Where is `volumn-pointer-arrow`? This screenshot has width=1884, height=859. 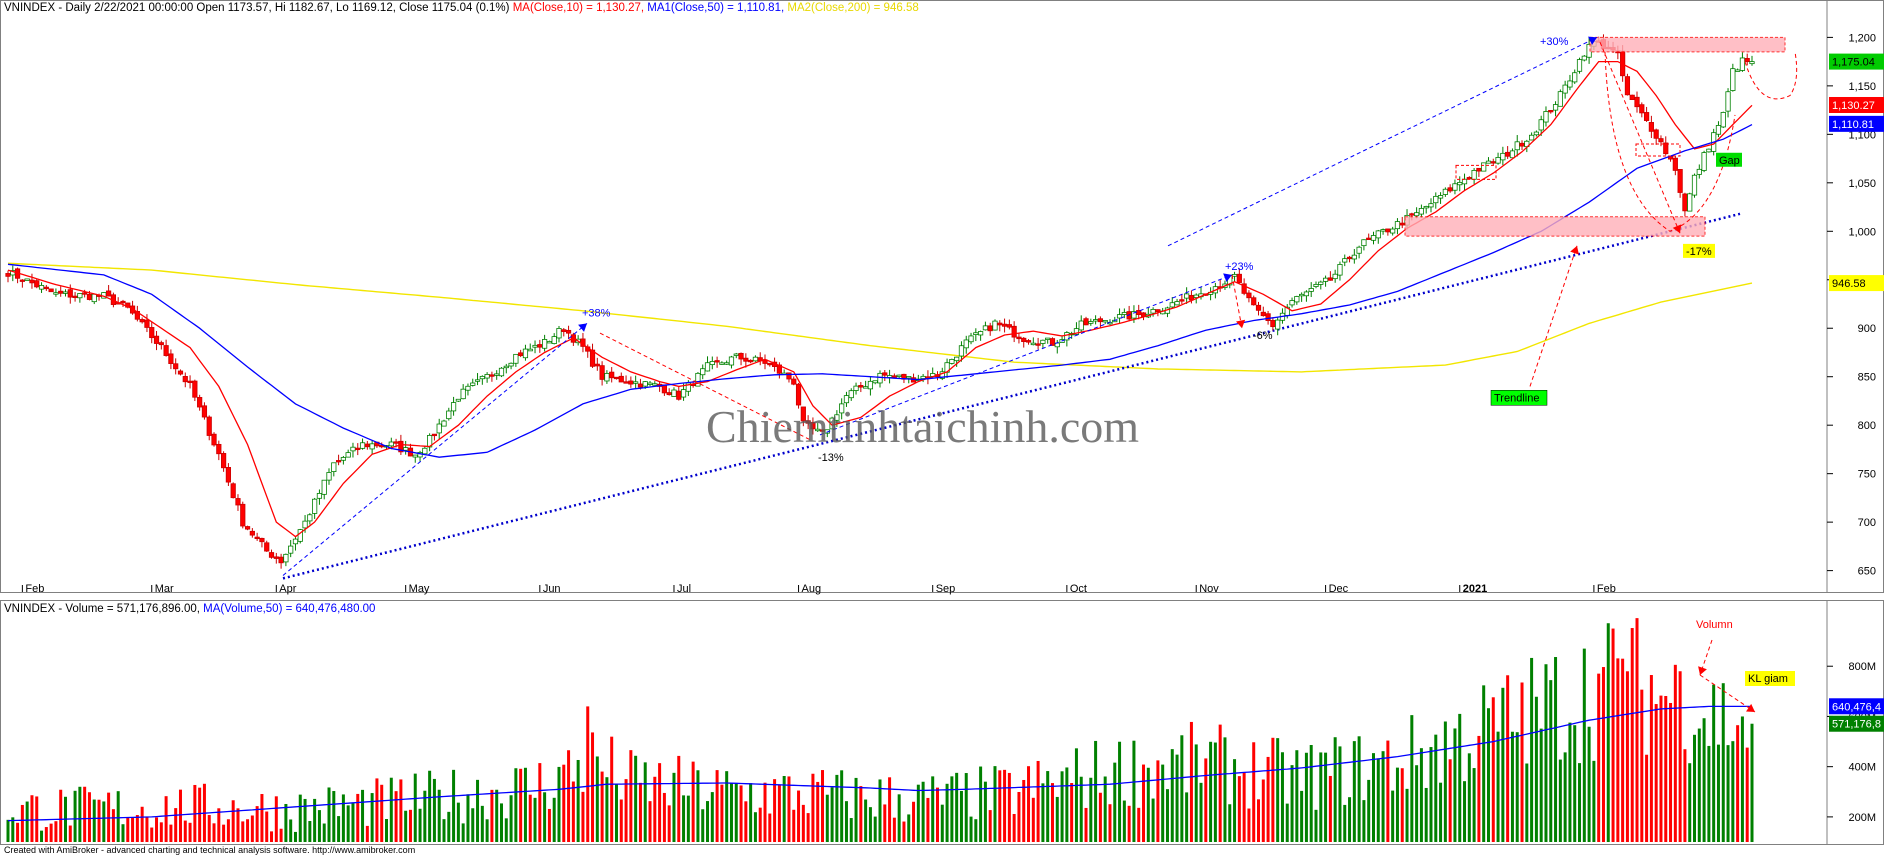
volumn-pointer-arrow is located at coordinates (1702, 670).